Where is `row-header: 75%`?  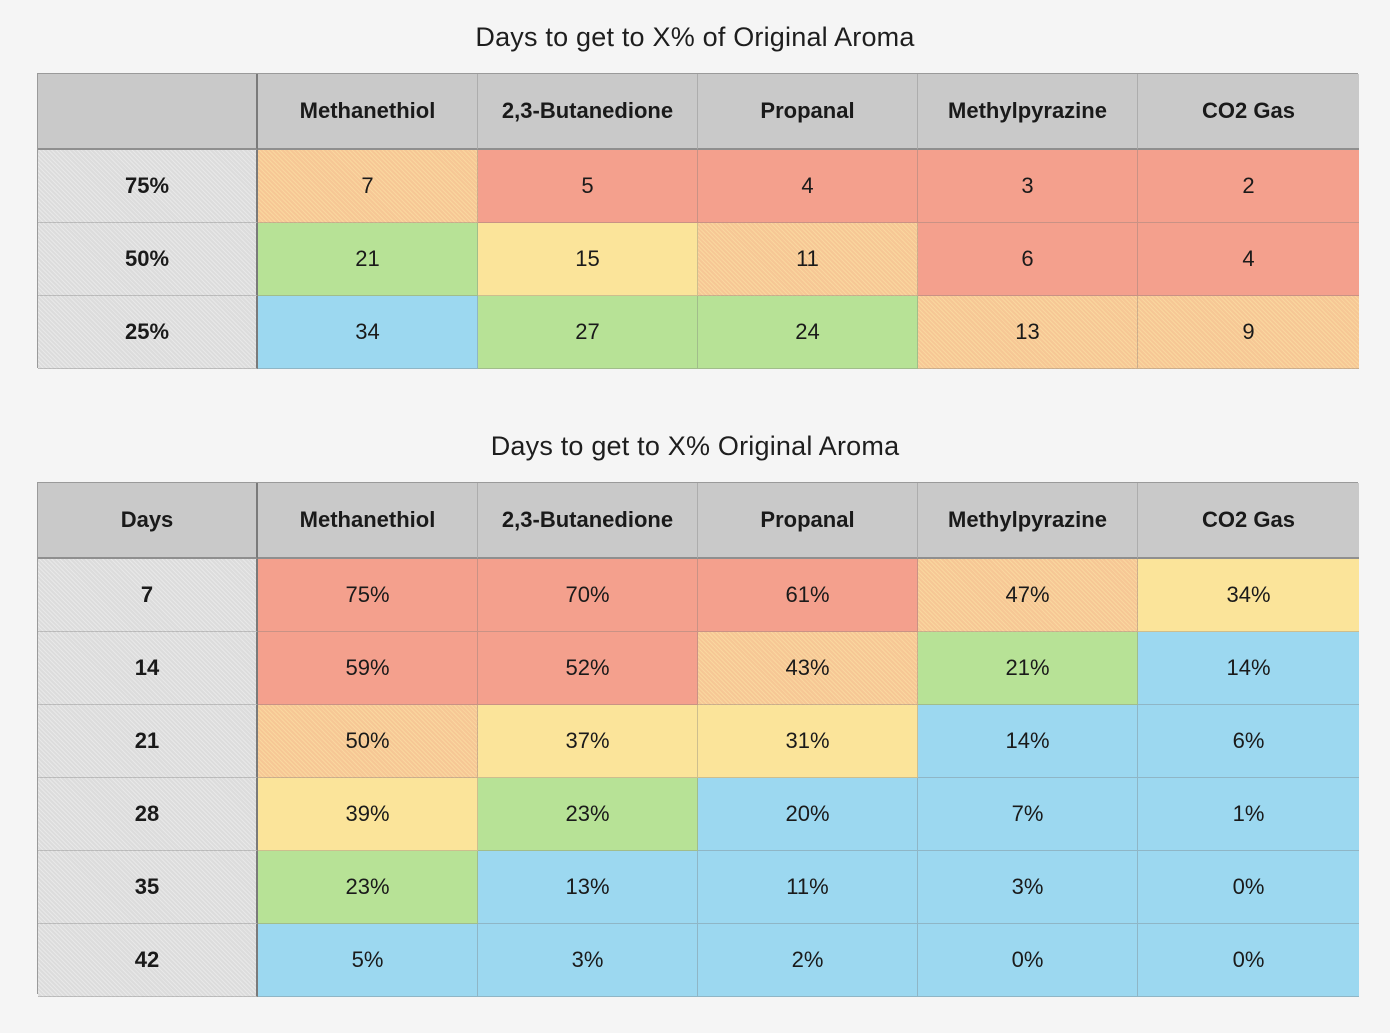
row-header: 75% is located at coordinates (148, 186).